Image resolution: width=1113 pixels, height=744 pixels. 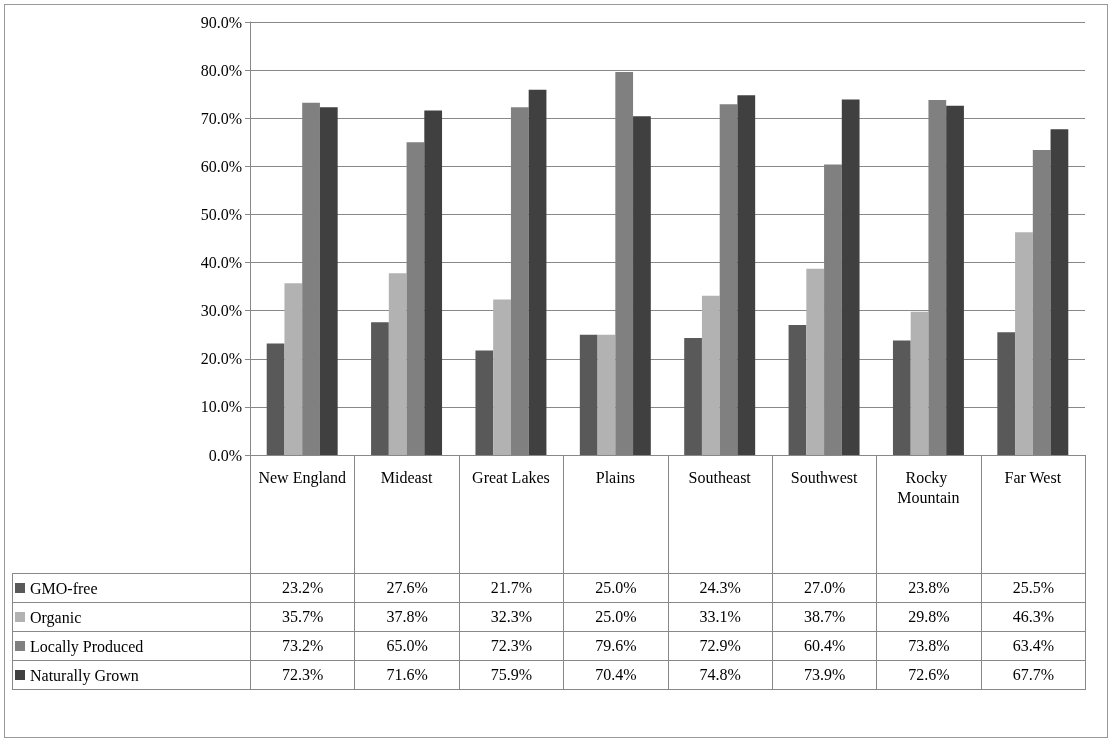 What do you see at coordinates (407, 588) in the screenshot?
I see `data-label: 27.6%` at bounding box center [407, 588].